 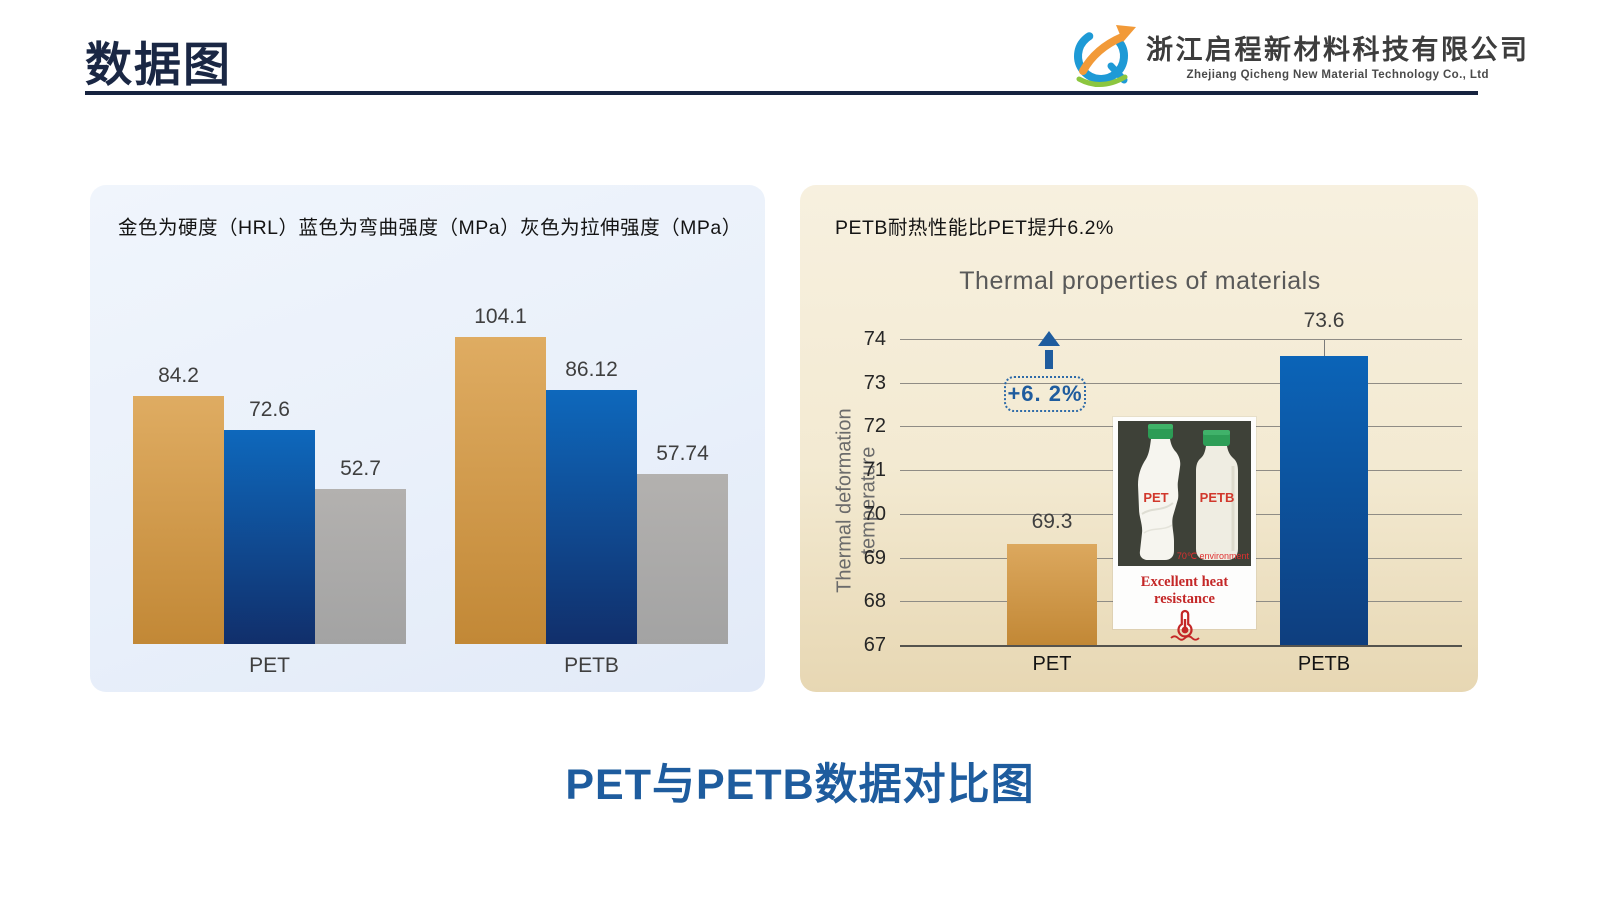 What do you see at coordinates (874, 426) in the screenshot?
I see `ytick-72: 72` at bounding box center [874, 426].